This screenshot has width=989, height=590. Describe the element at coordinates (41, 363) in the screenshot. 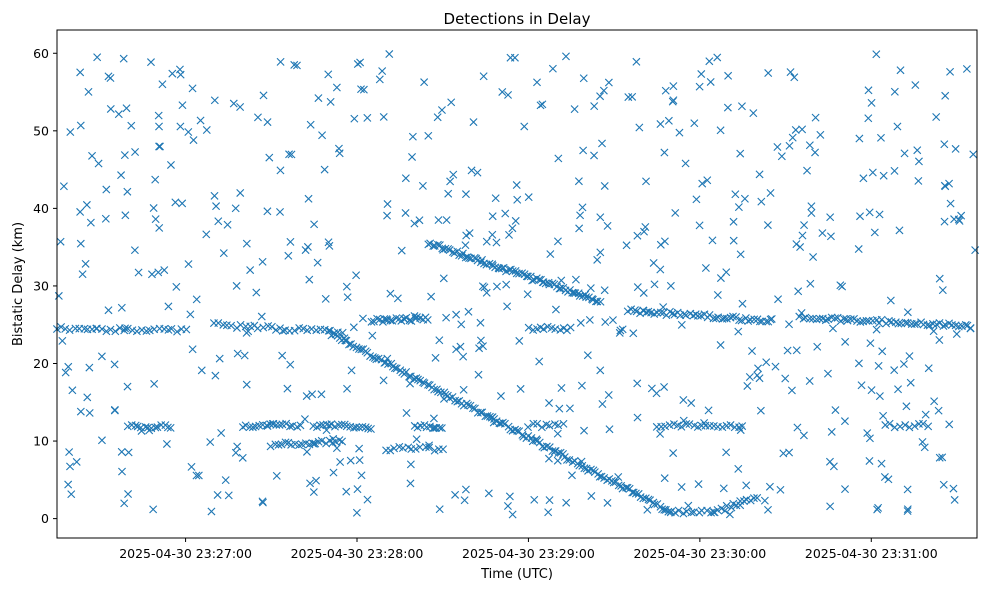

I see `y-tick-label-2: 20` at that location.